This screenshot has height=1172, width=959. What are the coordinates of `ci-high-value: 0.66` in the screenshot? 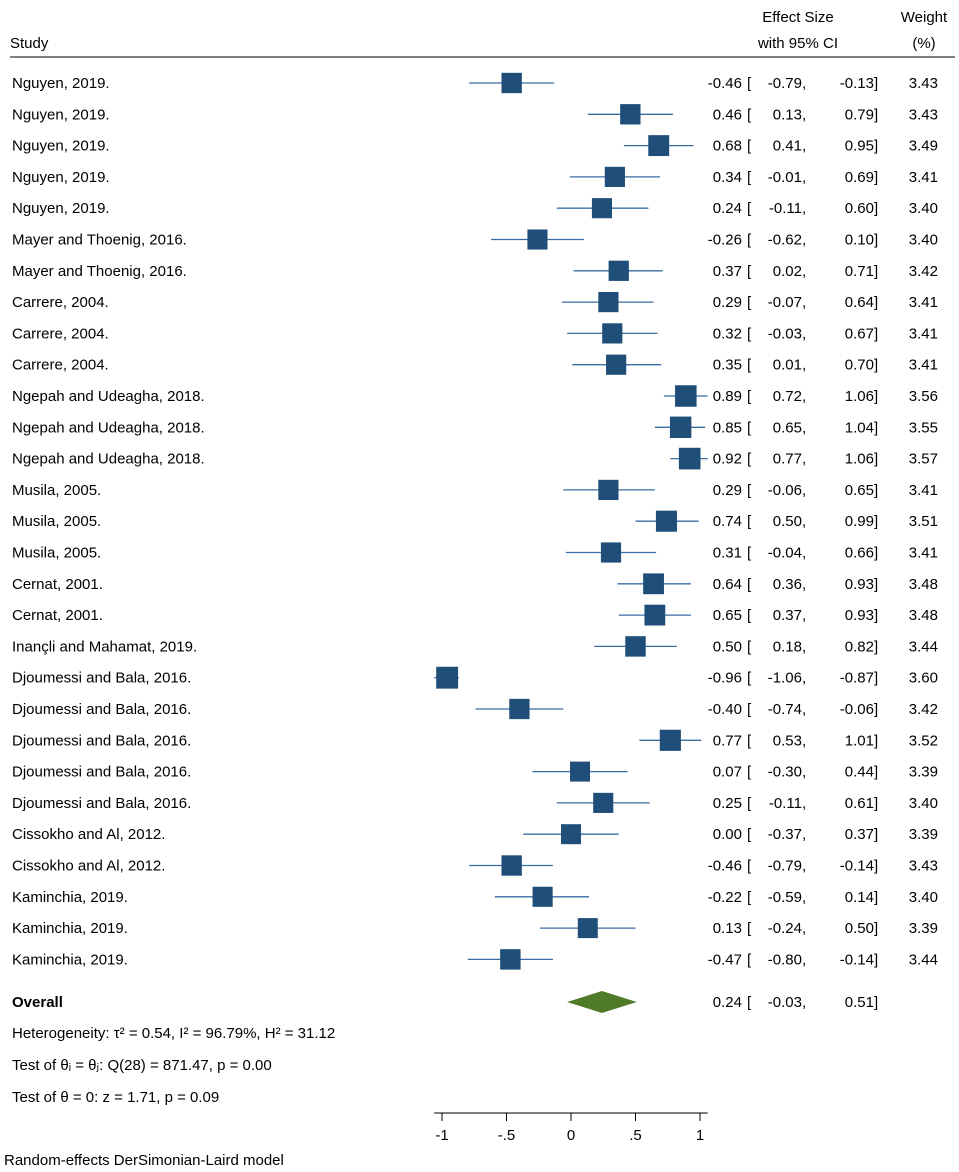 It's located at (859, 553).